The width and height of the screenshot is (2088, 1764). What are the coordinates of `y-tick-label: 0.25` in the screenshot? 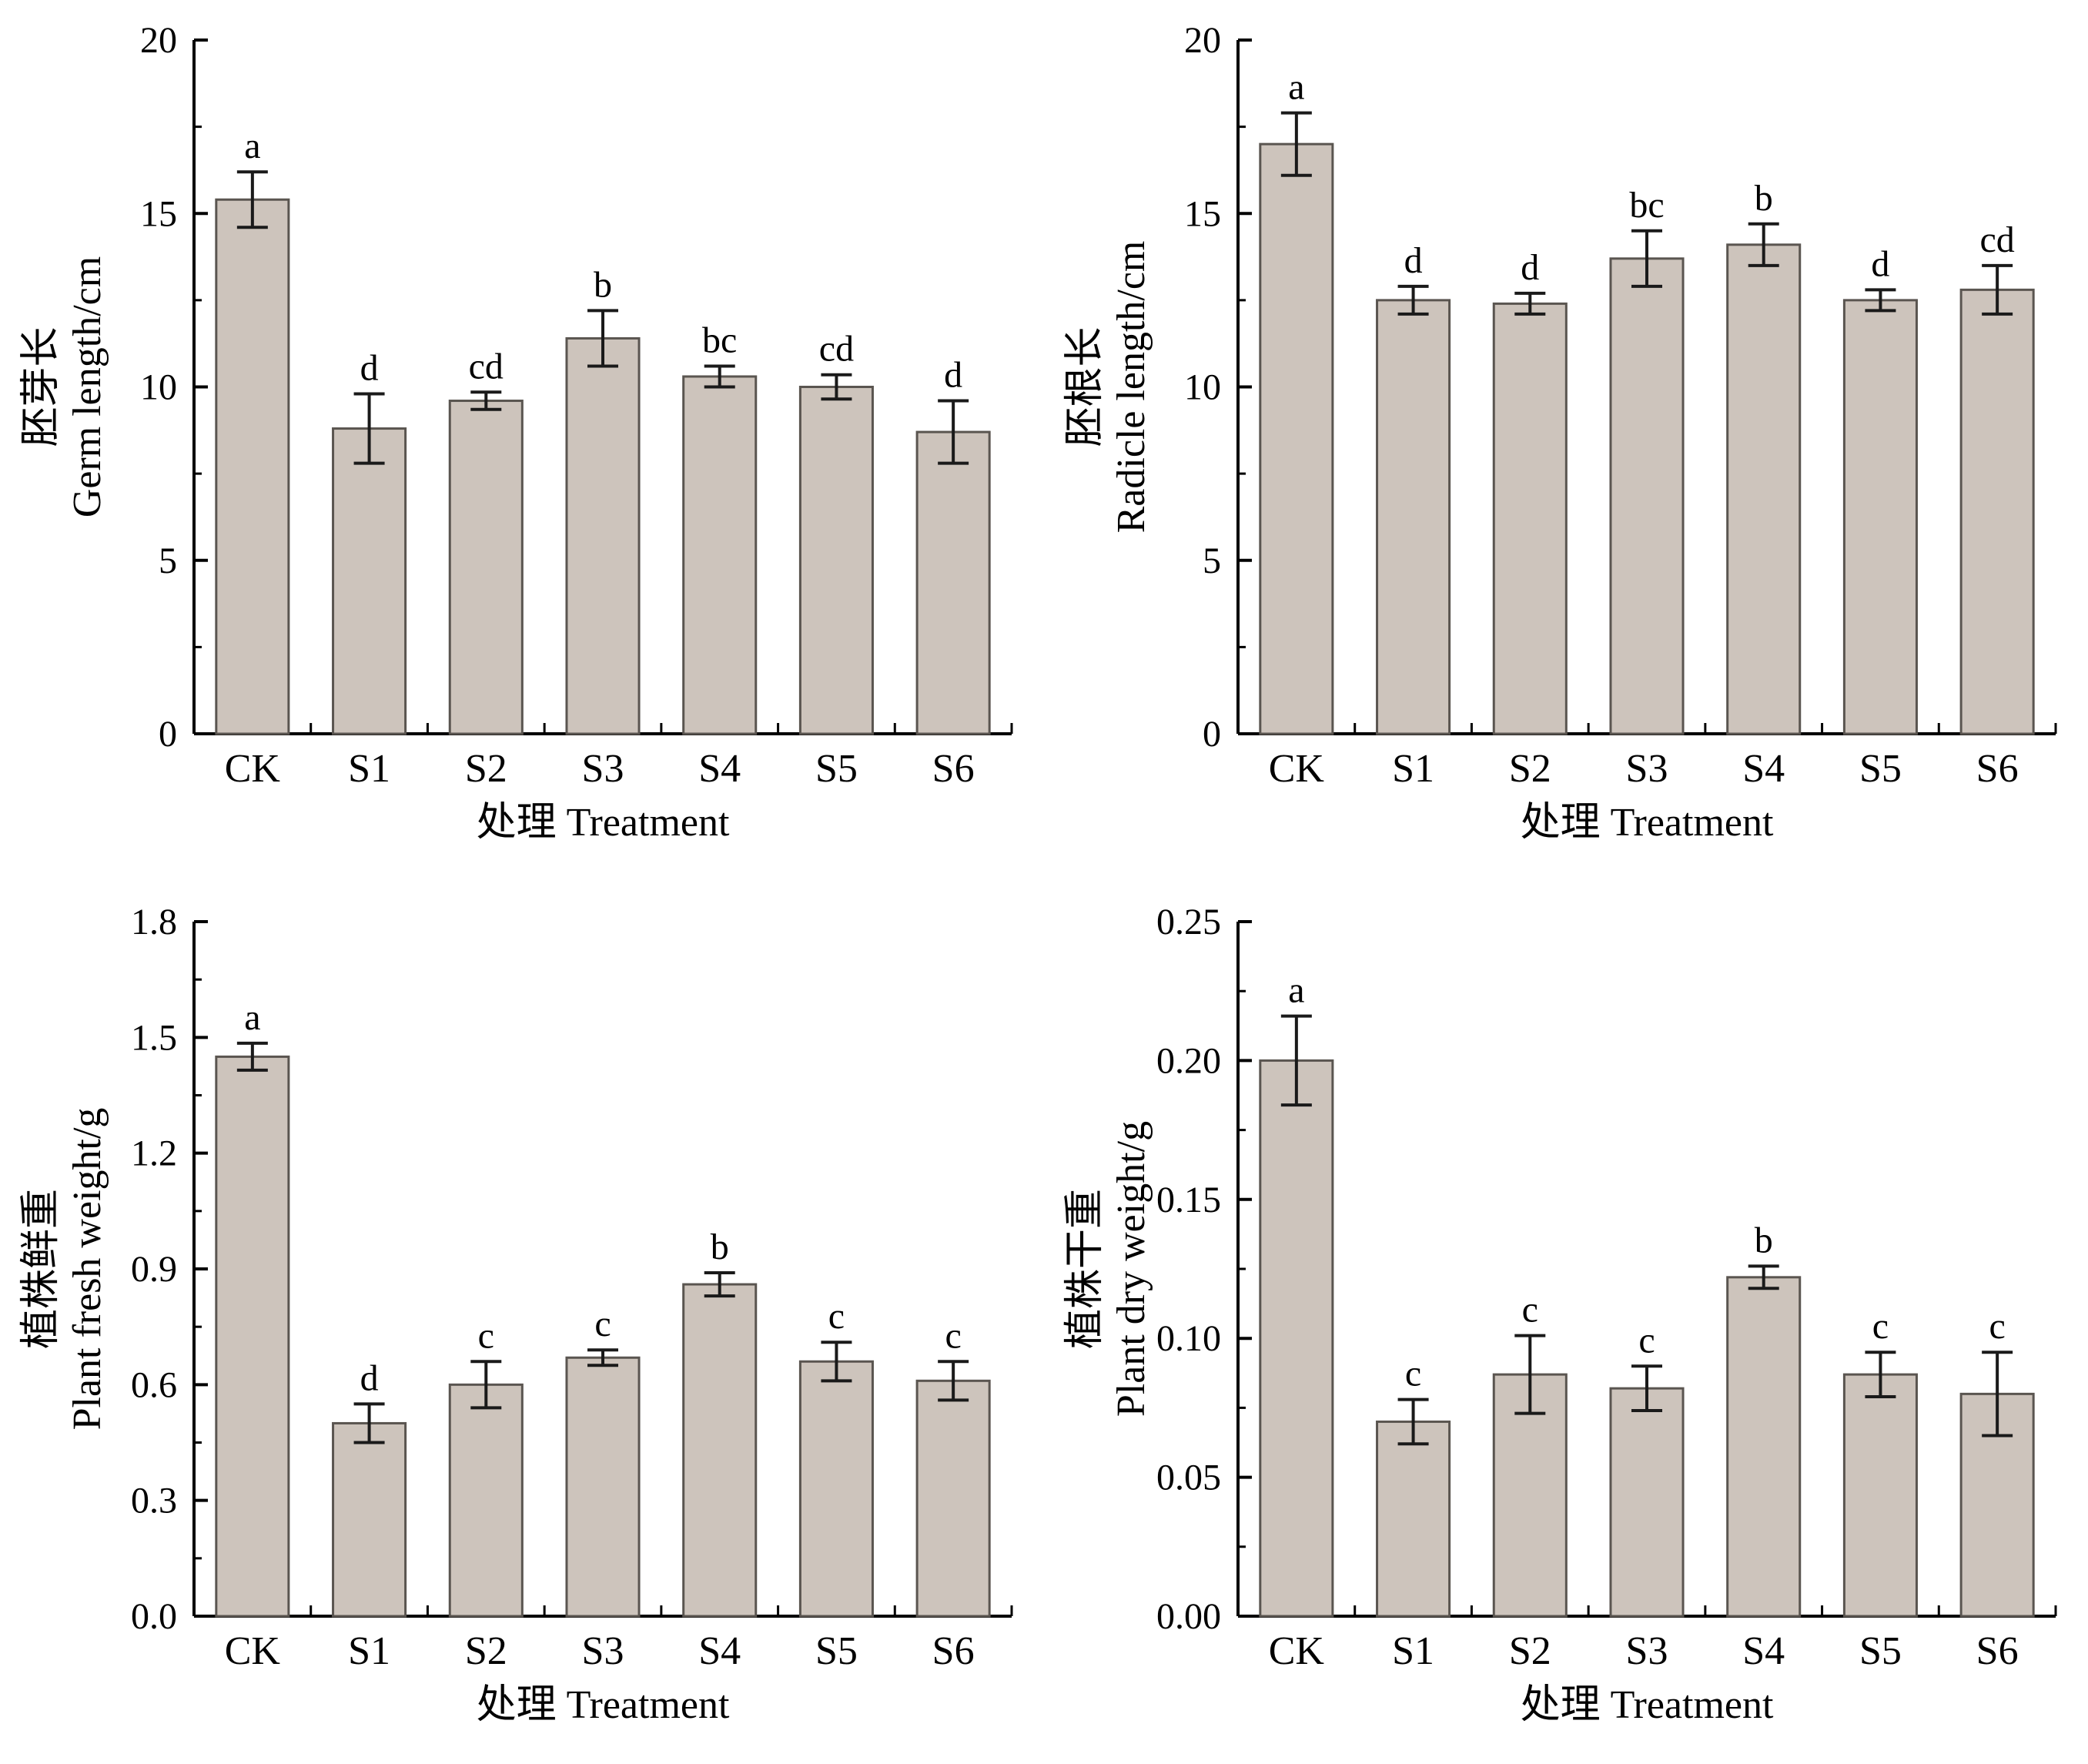 It's located at (1188, 922).